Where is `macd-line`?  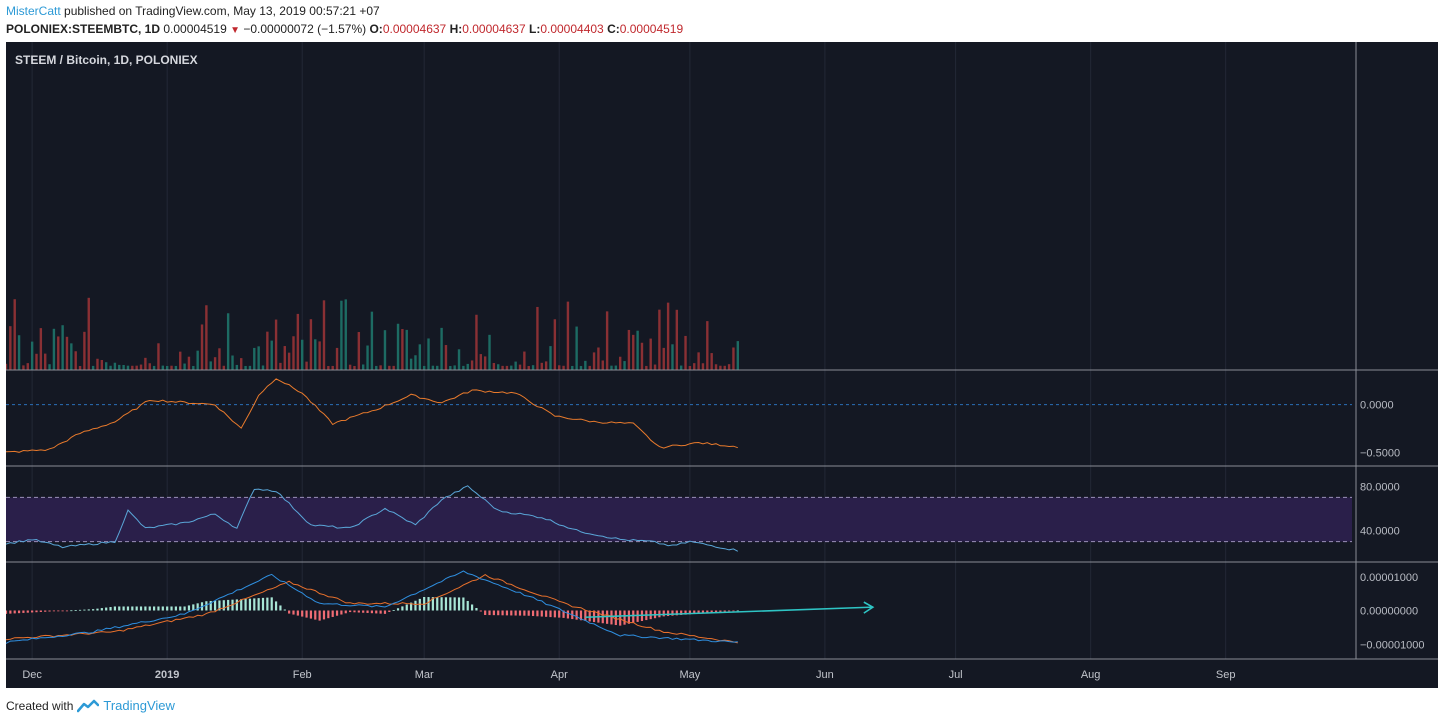 macd-line is located at coordinates (372, 607).